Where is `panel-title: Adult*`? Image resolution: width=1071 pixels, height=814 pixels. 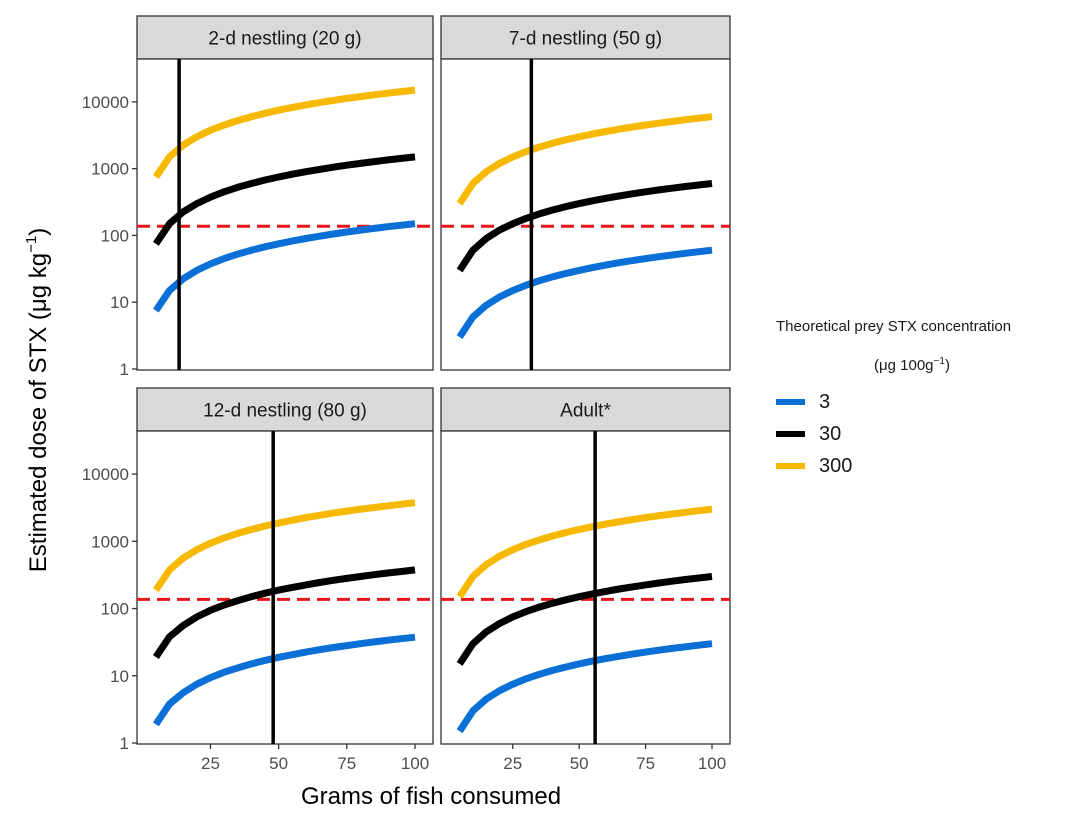 panel-title: Adult* is located at coordinates (585, 411).